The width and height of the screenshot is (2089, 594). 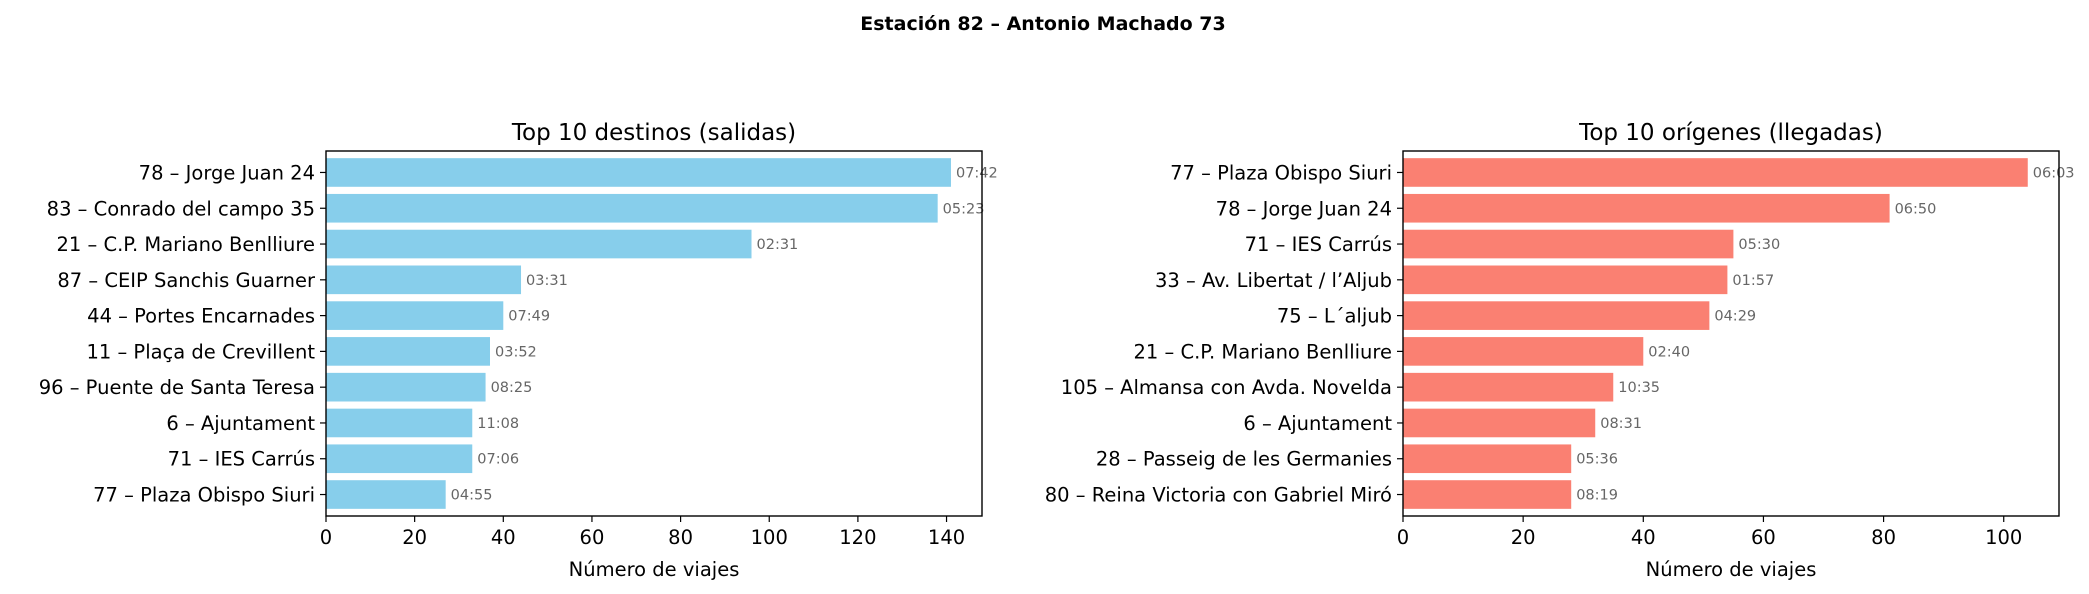 I want to click on bar-data-label: 04:55, so click(x=472, y=496).